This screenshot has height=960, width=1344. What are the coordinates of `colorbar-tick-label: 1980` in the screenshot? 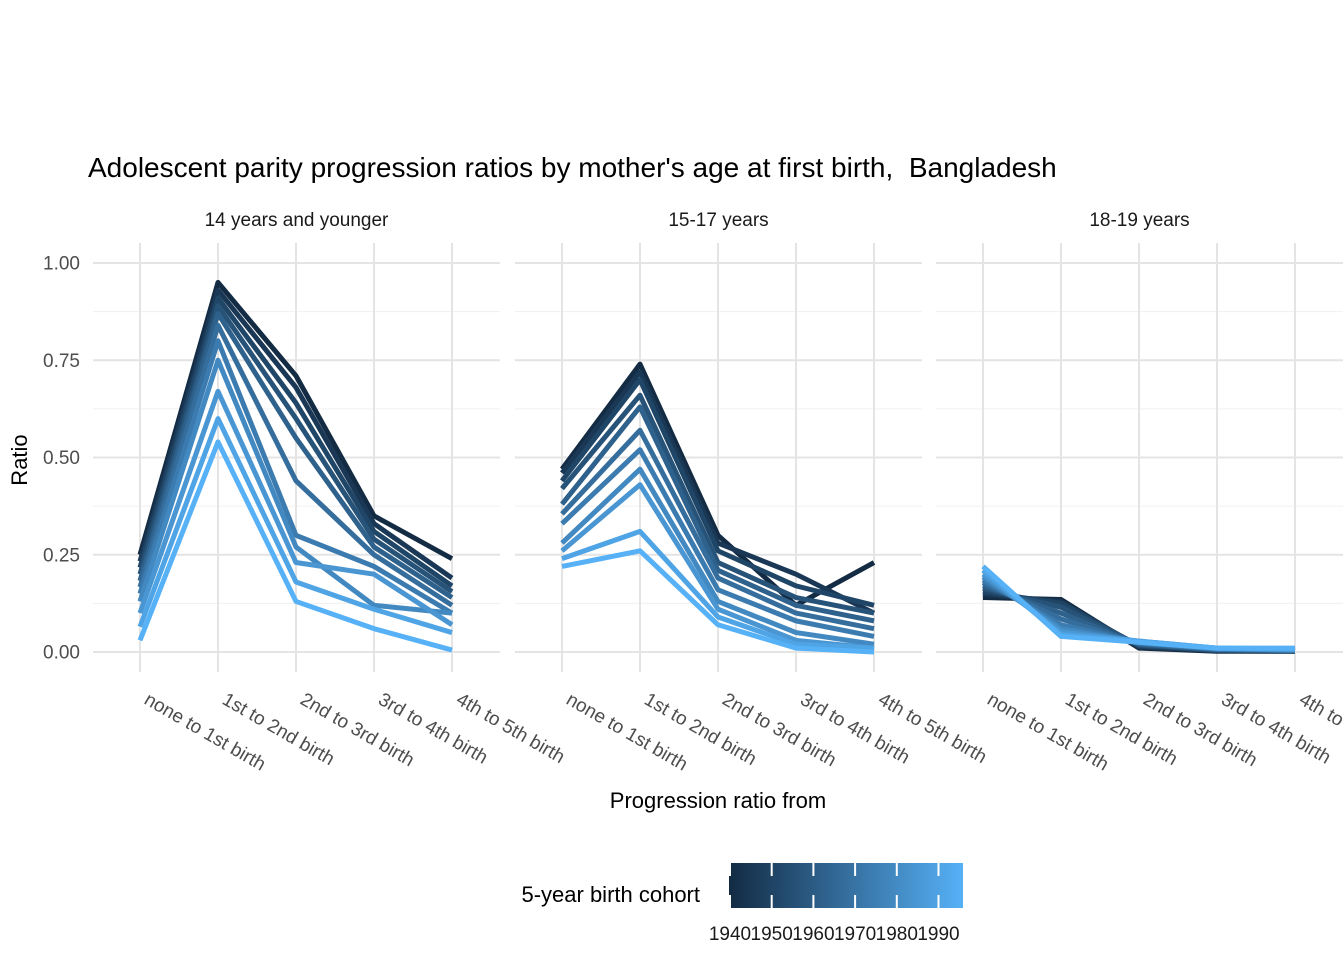 It's located at (897, 934).